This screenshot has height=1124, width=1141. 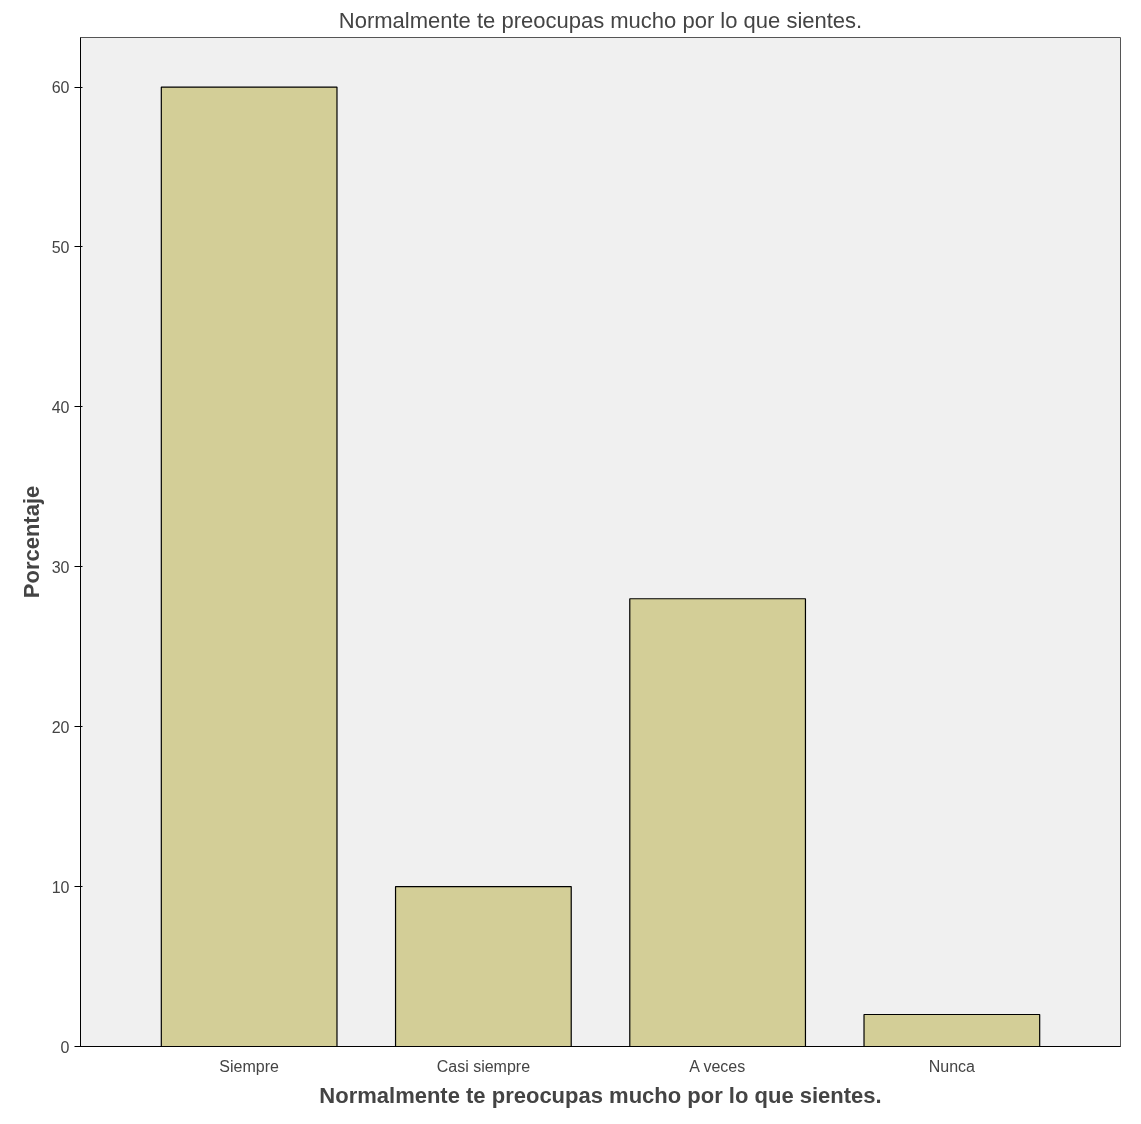 What do you see at coordinates (31, 542) in the screenshot?
I see `y-axis-title: Porcentaje` at bounding box center [31, 542].